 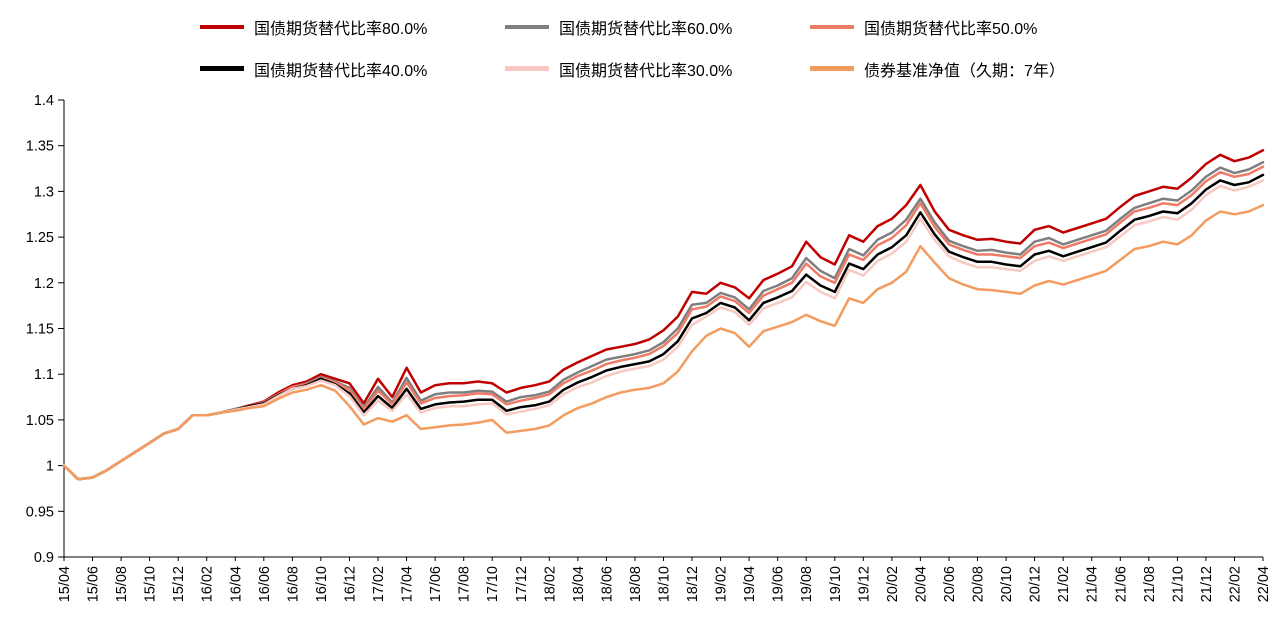 I want to click on x-tick-label: 20/04, so click(x=921, y=584).